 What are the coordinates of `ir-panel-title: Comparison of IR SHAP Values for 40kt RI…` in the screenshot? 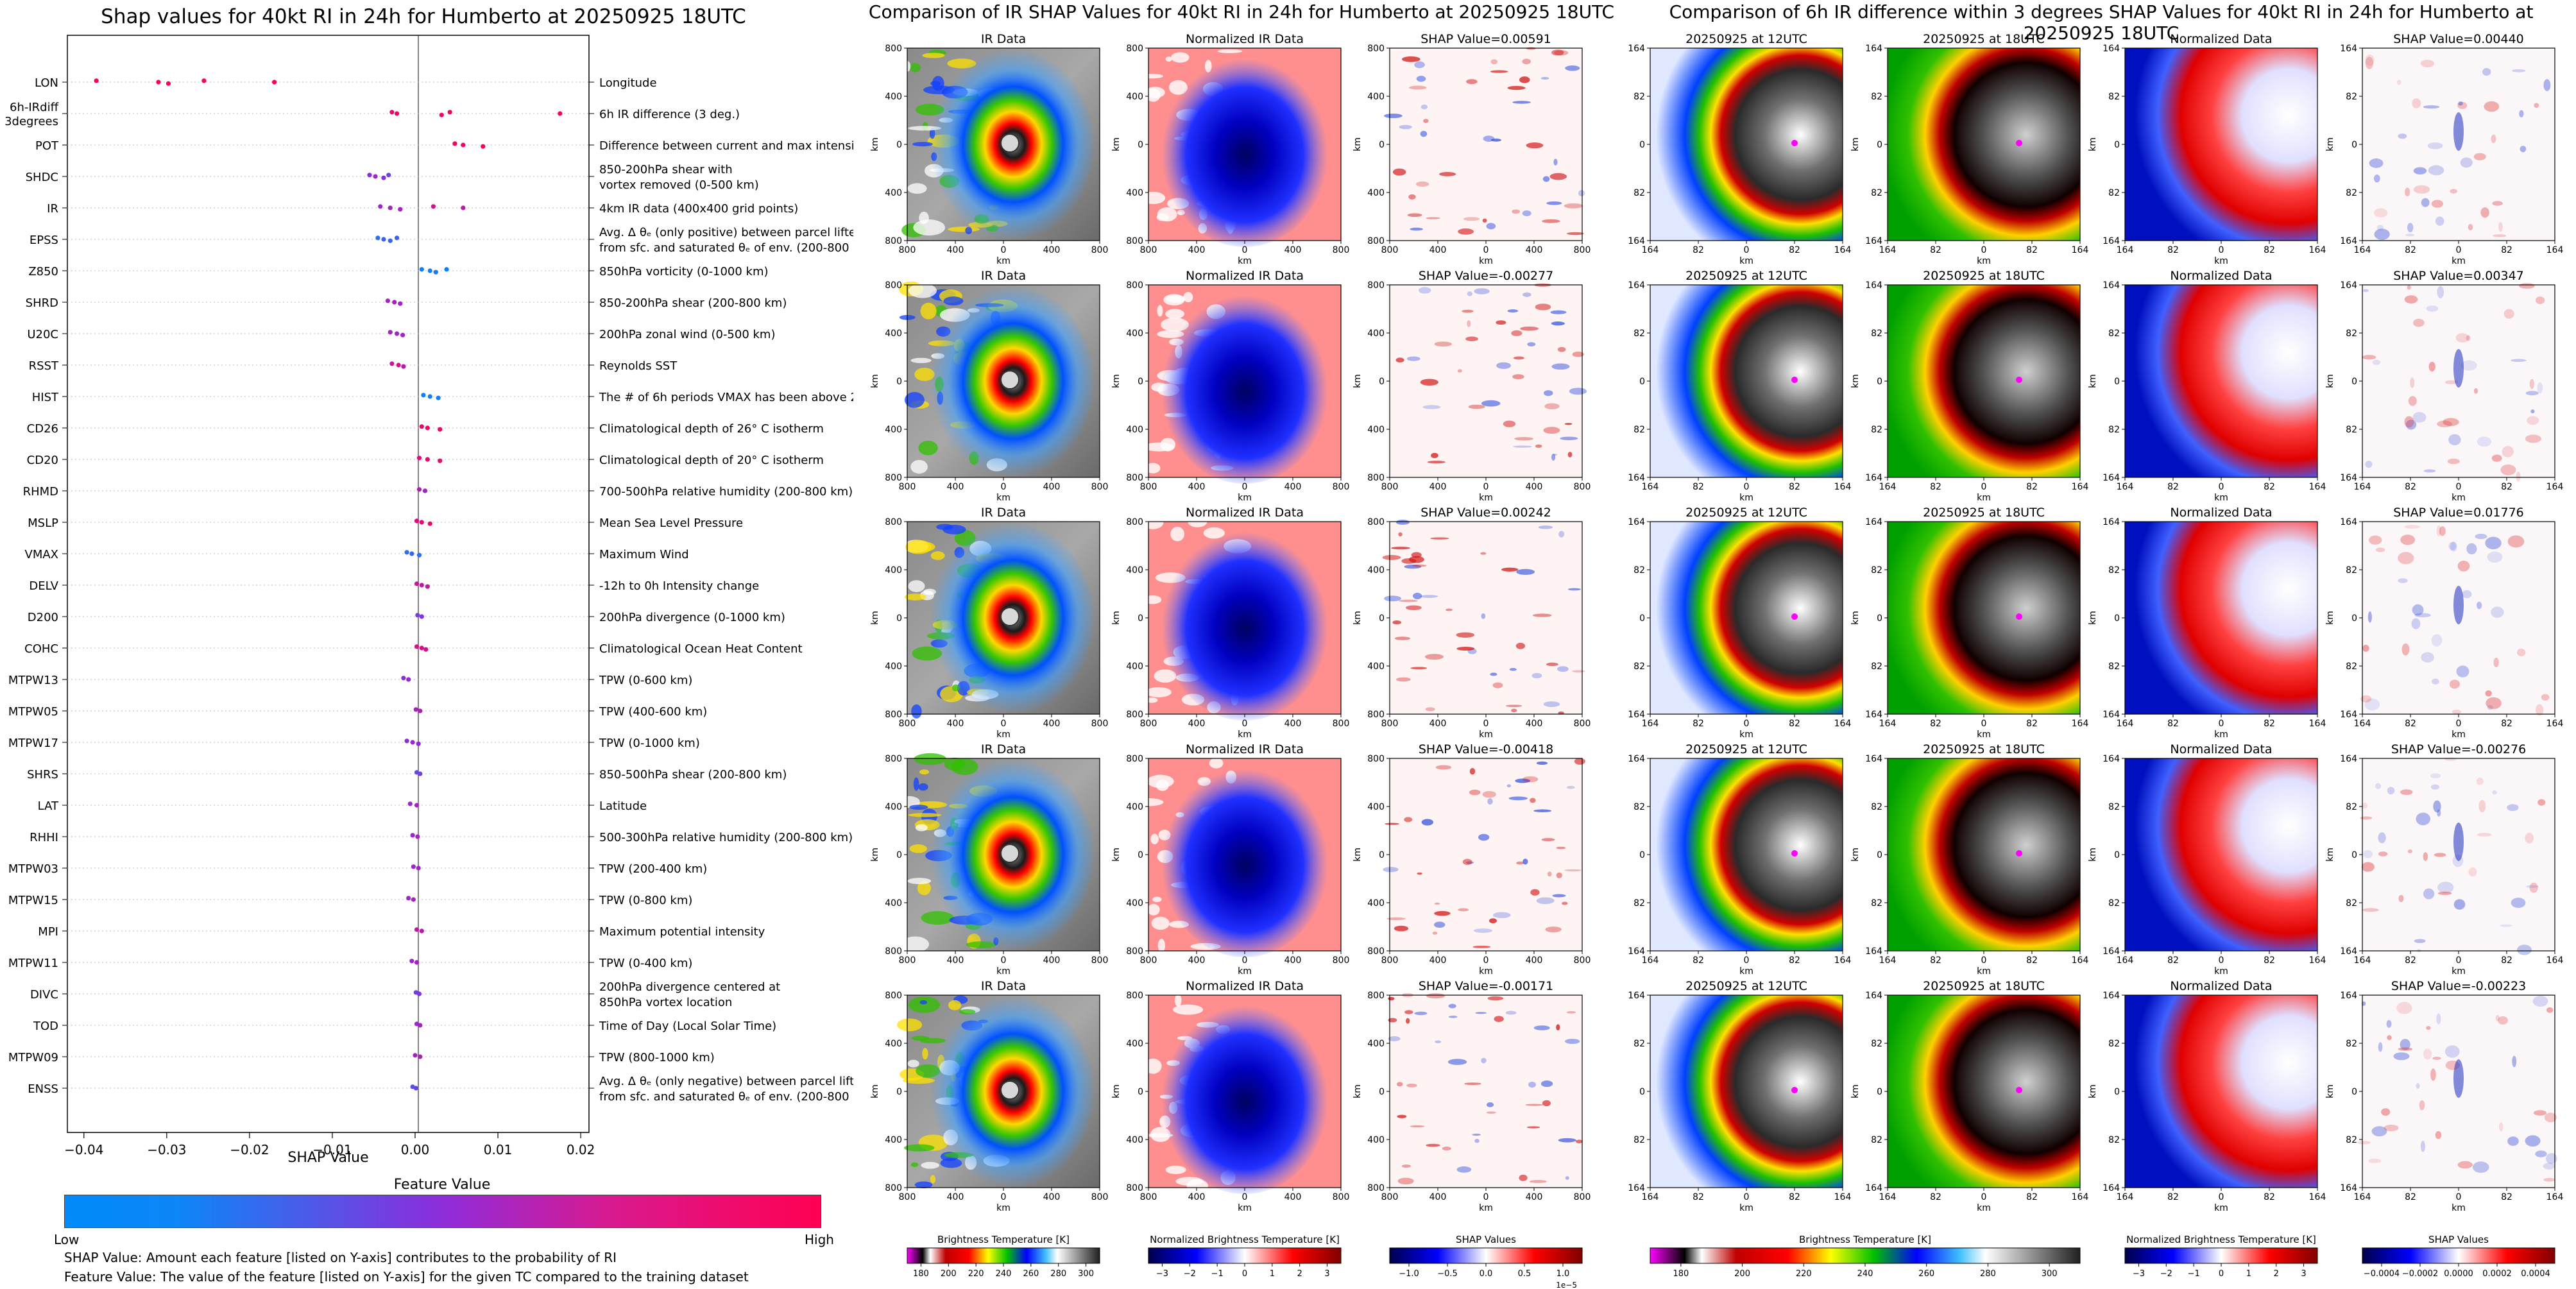 It's located at (1241, 11).